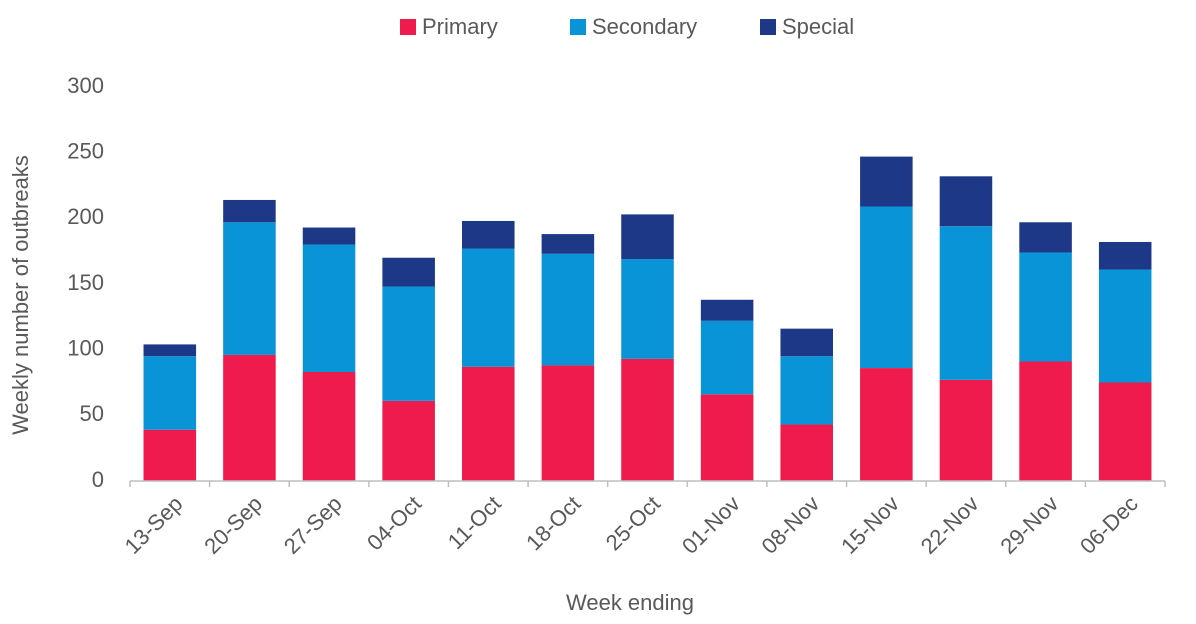 This screenshot has height=624, width=1196. I want to click on x-tick-label: 01-Nov, so click(711, 525).